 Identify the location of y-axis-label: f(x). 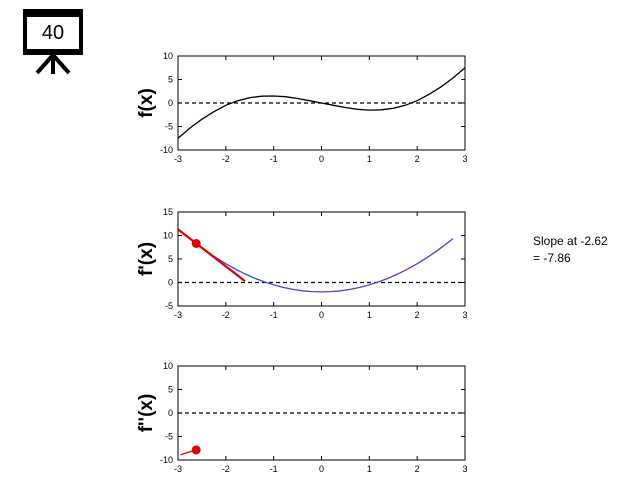
(146, 103).